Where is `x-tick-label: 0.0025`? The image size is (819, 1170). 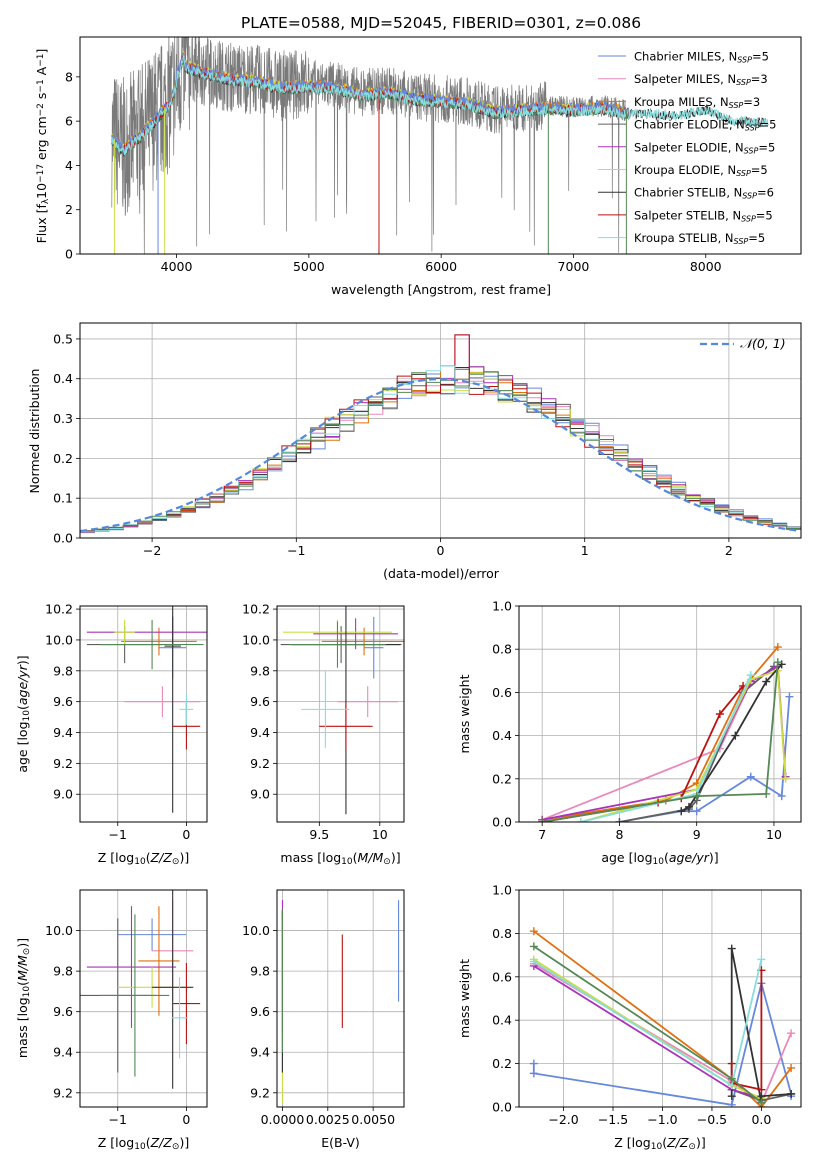
x-tick-label: 0.0025 is located at coordinates (328, 1119).